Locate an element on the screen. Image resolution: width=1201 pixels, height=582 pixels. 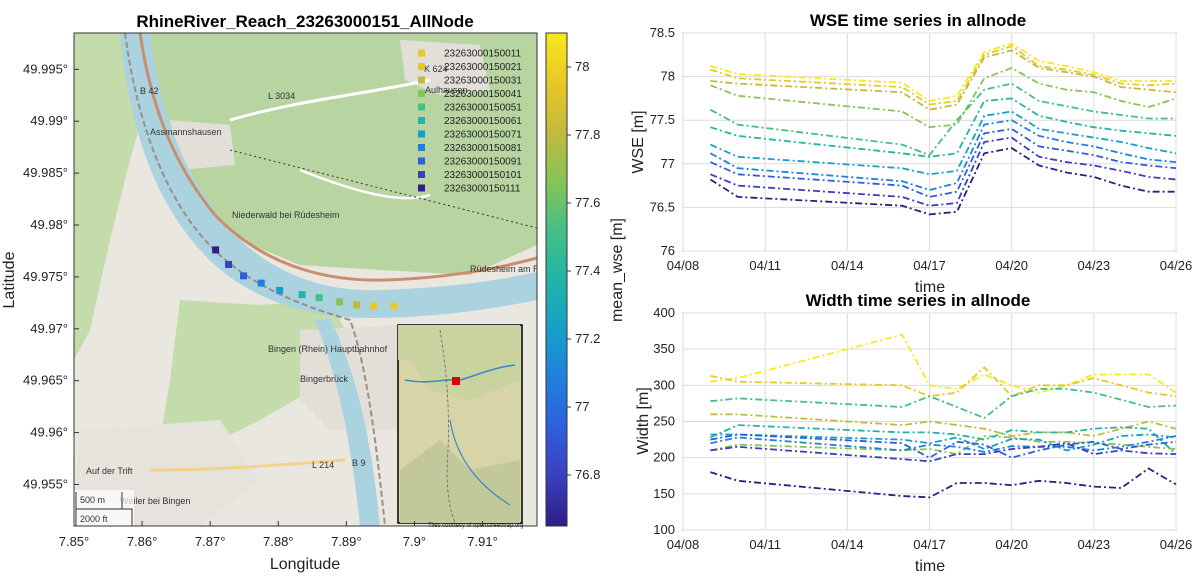
legend-label: 23263000150081 is located at coordinates (483, 148).